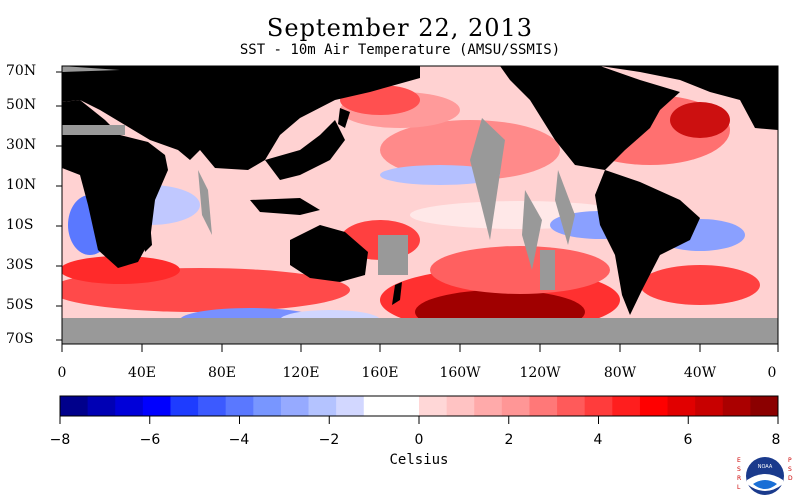 This screenshot has width=800, height=500. Describe the element at coordinates (344, 118) in the screenshot. I see `land-japan` at that location.